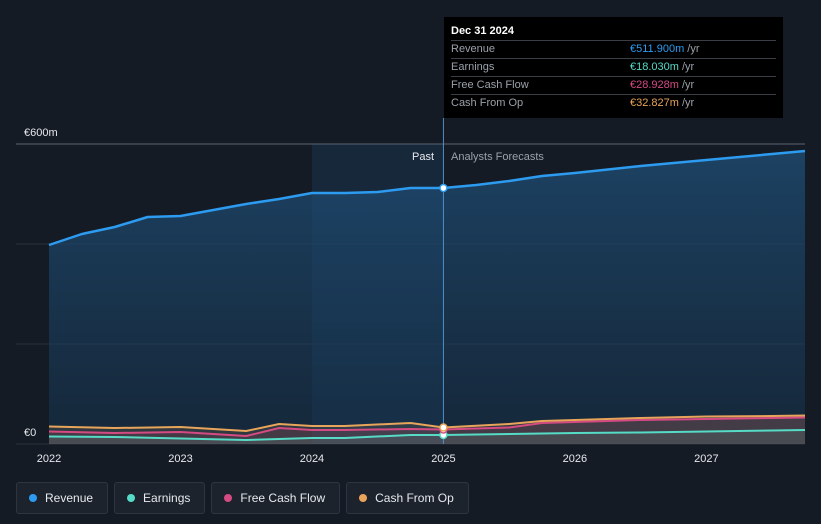 The height and width of the screenshot is (524, 821). I want to click on hover-markers, so click(443, 311).